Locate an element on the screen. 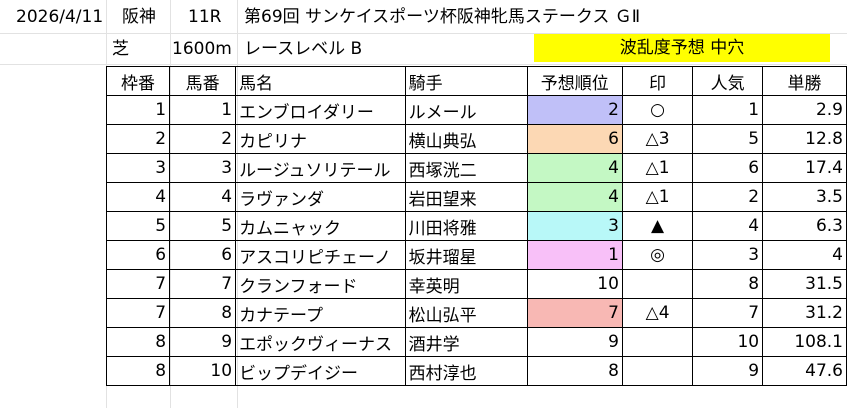 The image size is (847, 408). umaban-cell: 3 is located at coordinates (203, 168).